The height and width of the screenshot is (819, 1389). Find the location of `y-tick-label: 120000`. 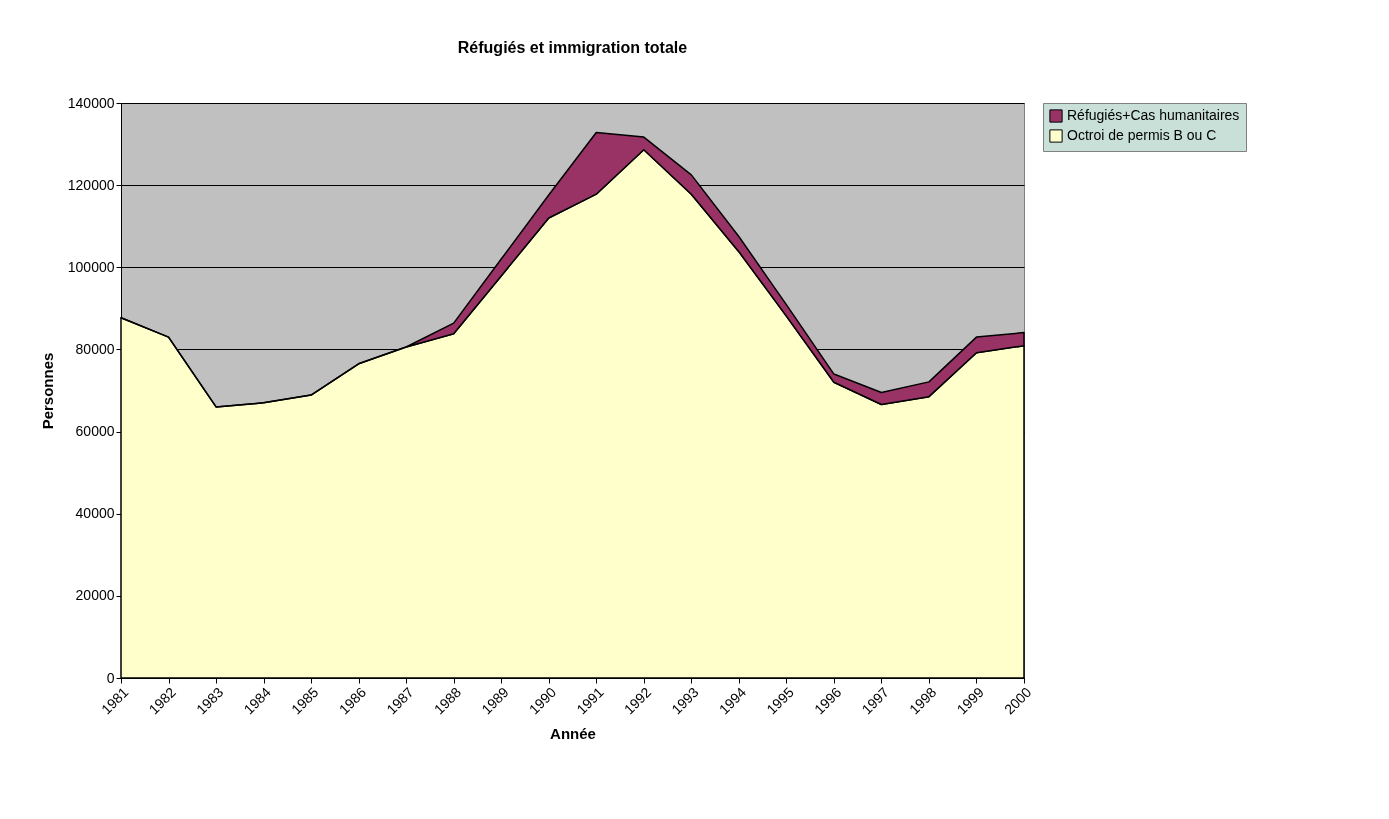

y-tick-label: 120000 is located at coordinates (91, 184).